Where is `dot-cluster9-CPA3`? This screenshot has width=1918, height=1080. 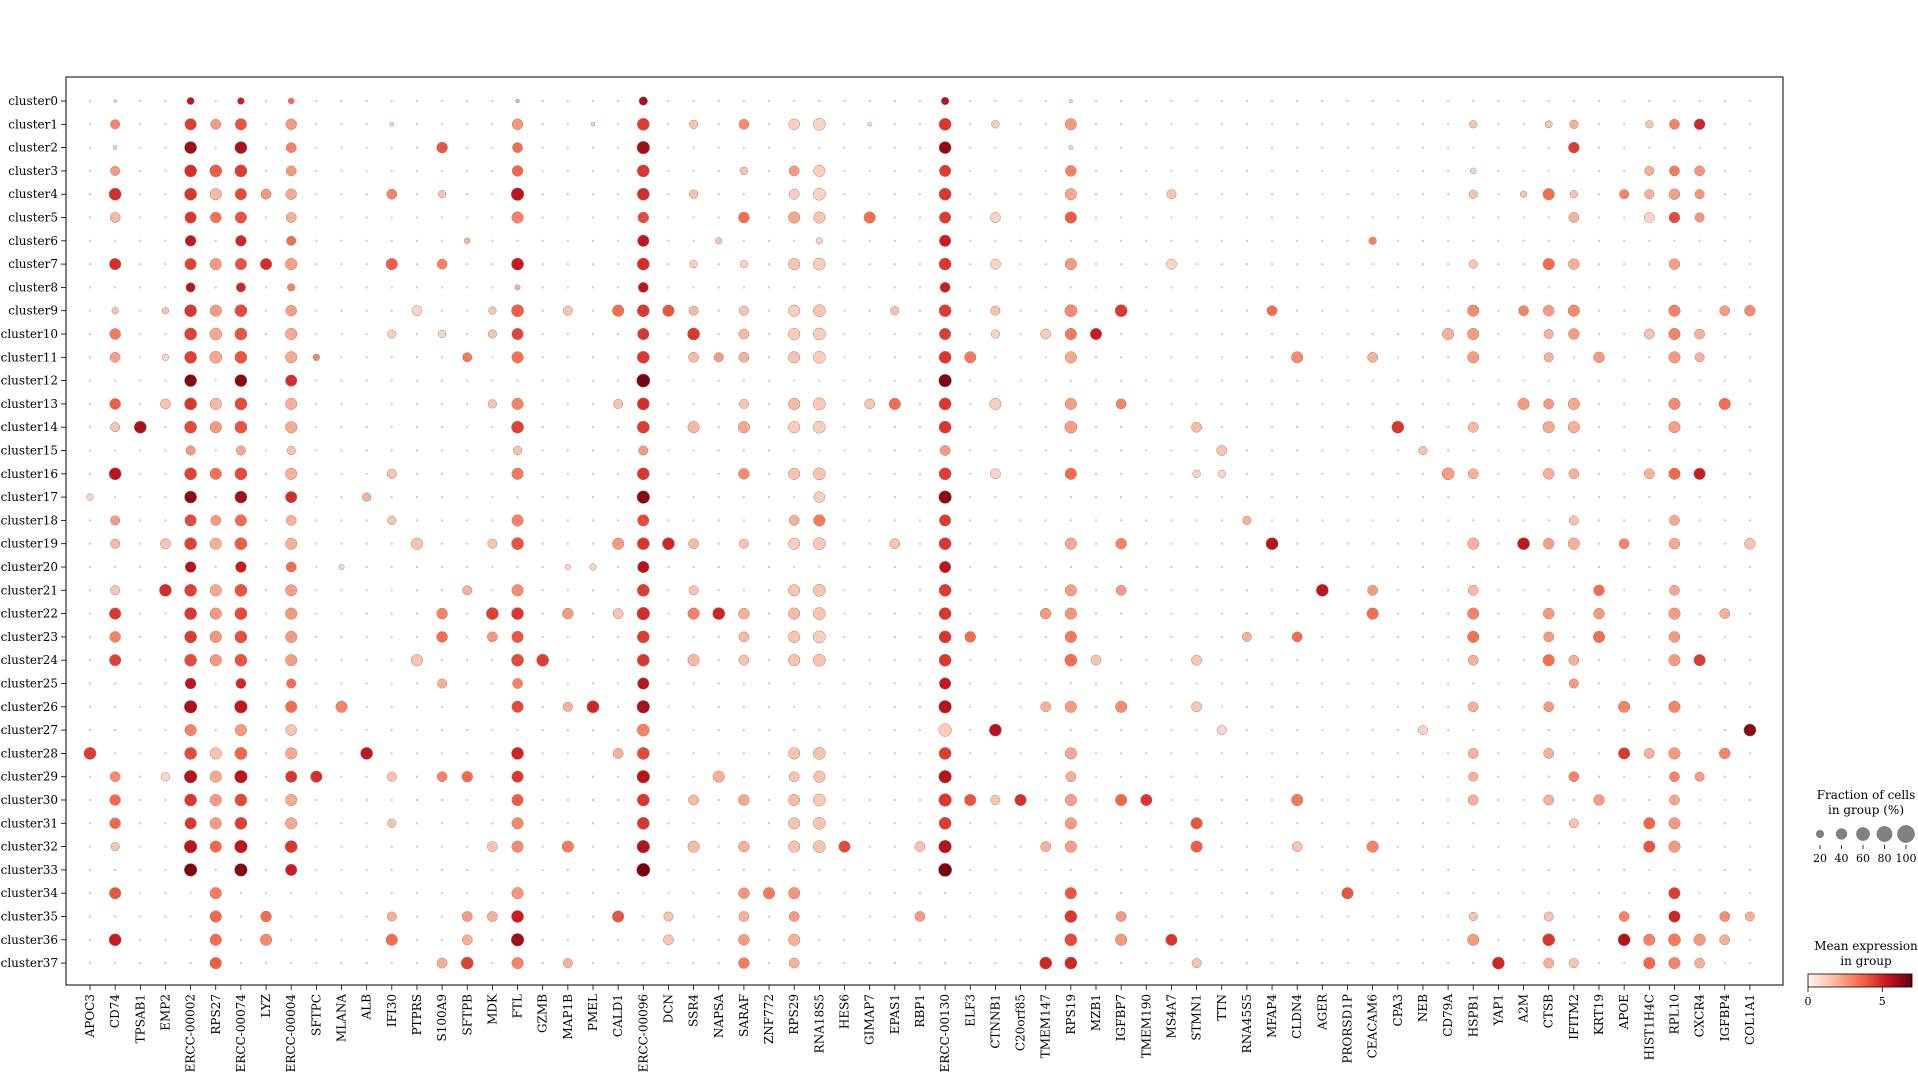
dot-cluster9-CPA3 is located at coordinates (1397, 310).